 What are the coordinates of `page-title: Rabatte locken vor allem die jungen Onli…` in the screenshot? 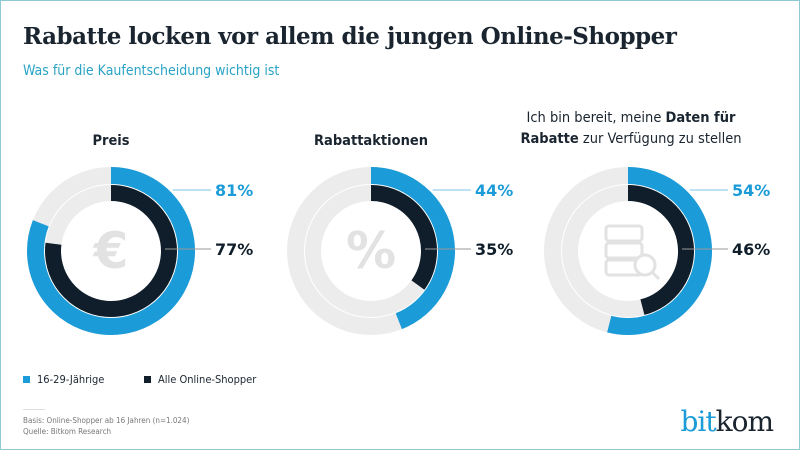 It's located at (350, 36).